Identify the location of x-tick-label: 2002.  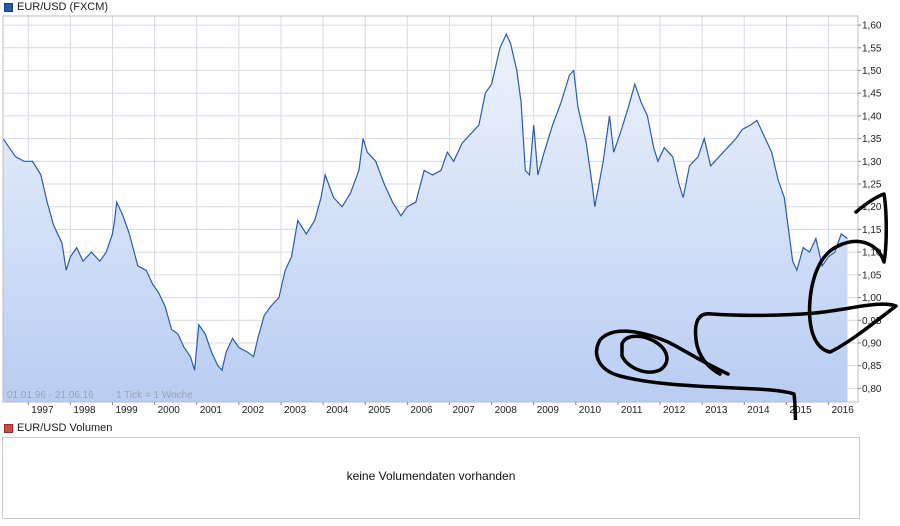
(253, 410).